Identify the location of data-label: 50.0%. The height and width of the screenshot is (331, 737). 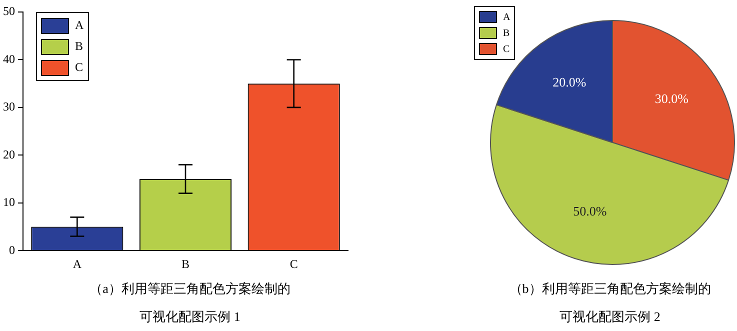
(590, 211).